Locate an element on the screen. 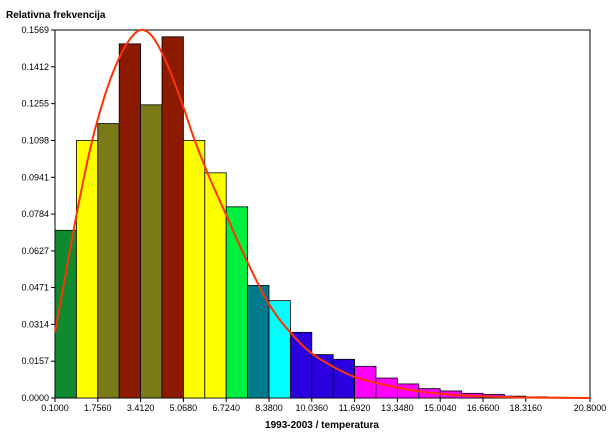 The image size is (612, 432). y-tick-label: 0.0157 is located at coordinates (35, 361).